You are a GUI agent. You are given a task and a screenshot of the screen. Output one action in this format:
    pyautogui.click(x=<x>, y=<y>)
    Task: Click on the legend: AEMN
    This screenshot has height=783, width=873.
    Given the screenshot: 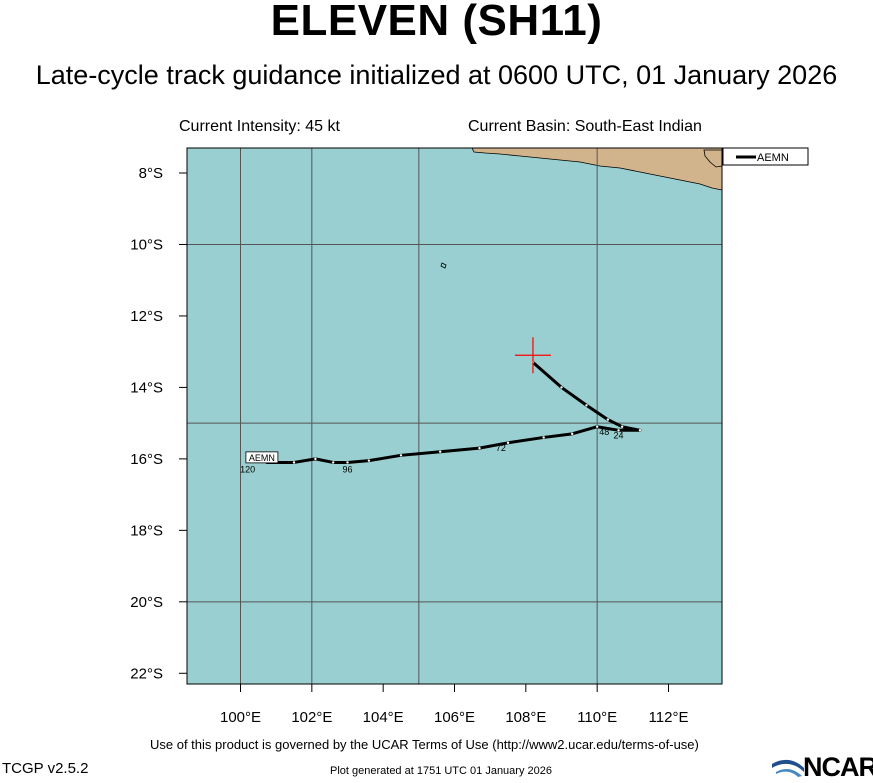 What is the action you would take?
    pyautogui.click(x=765, y=156)
    